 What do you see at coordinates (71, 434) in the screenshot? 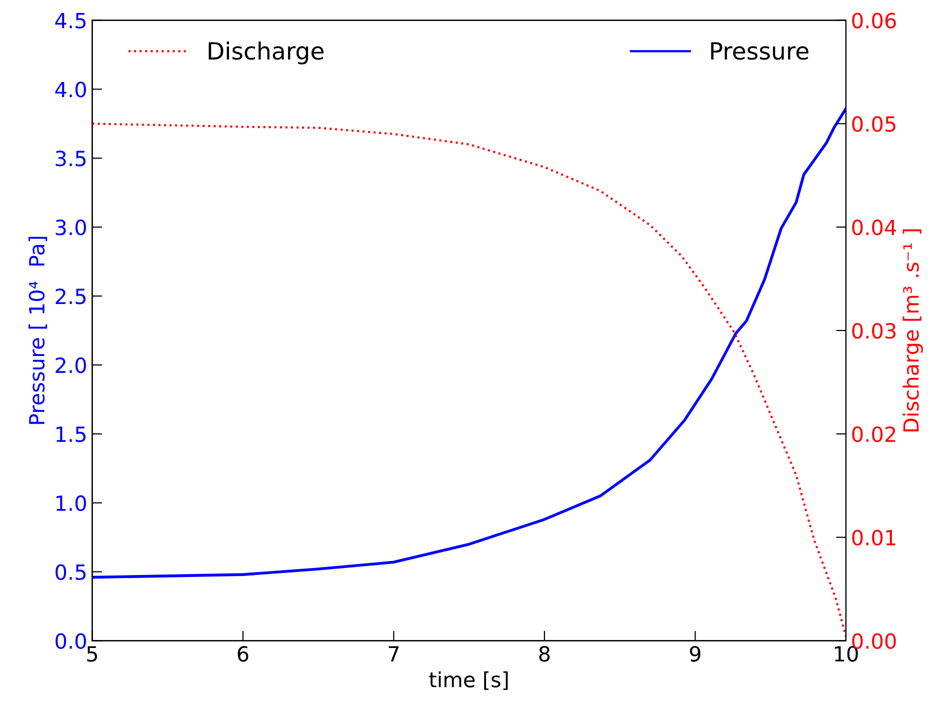
I see `y-tick-label: 1.5` at bounding box center [71, 434].